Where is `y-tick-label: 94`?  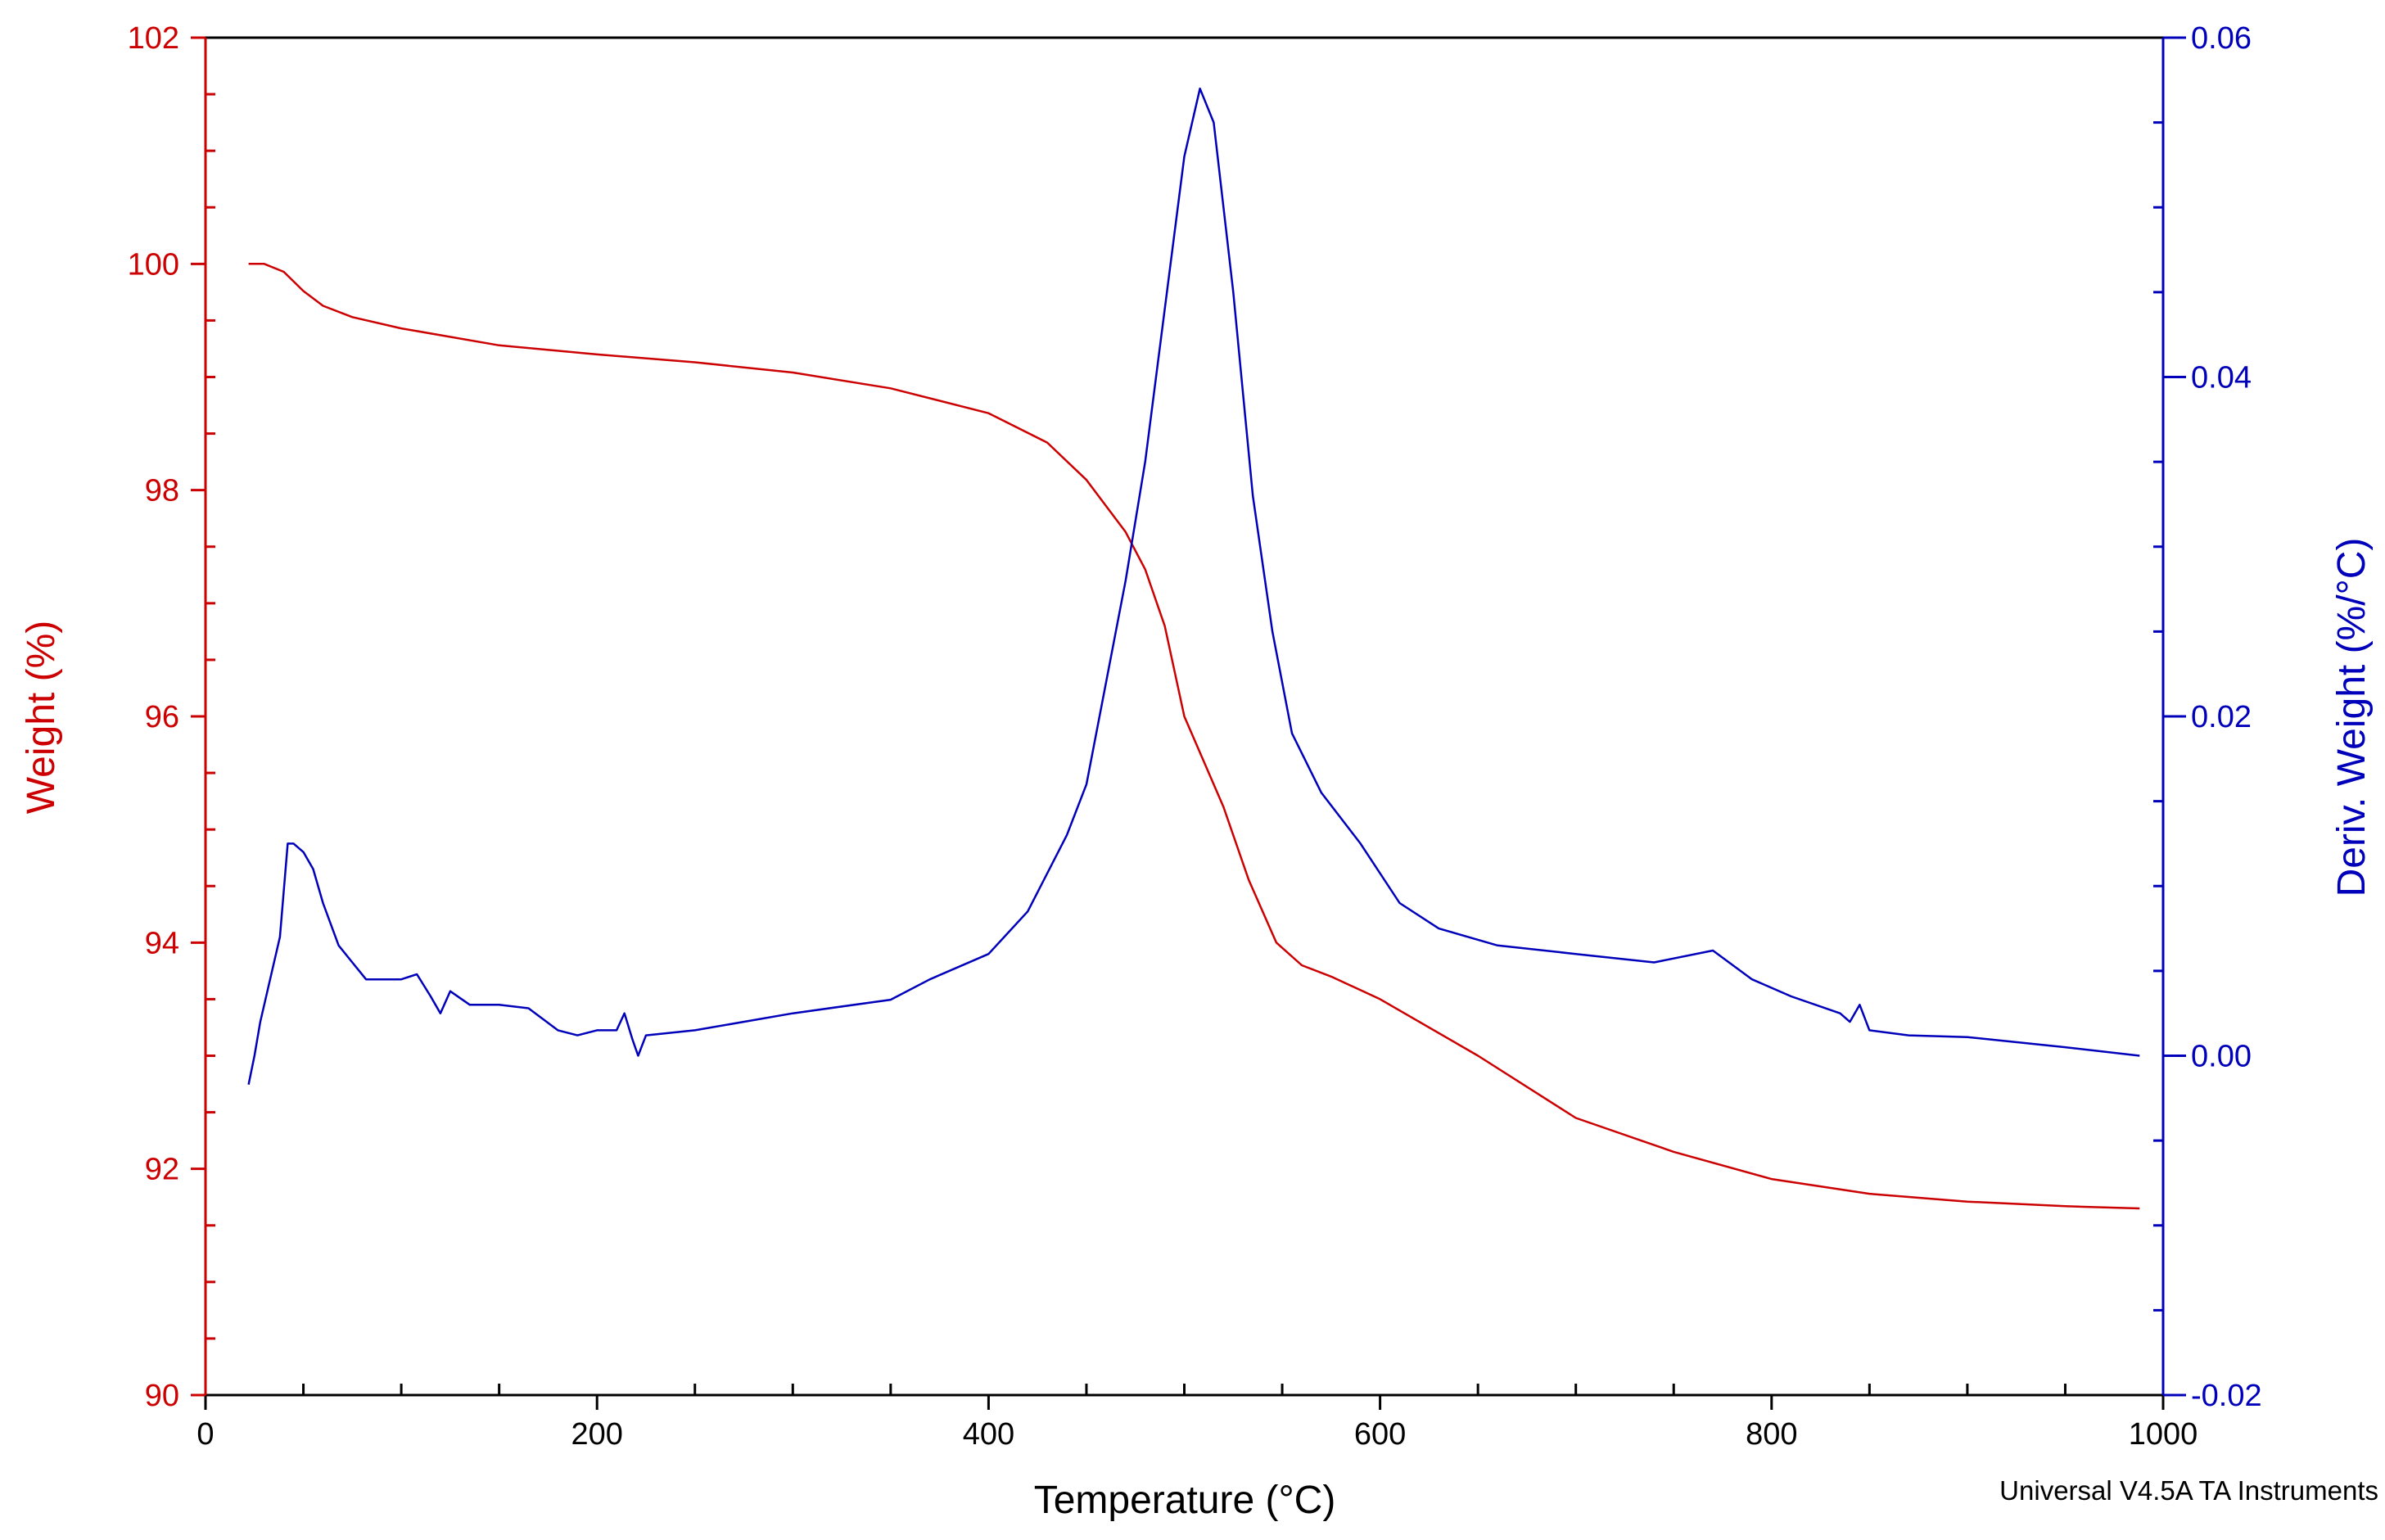
y-tick-label: 94 is located at coordinates (162, 943).